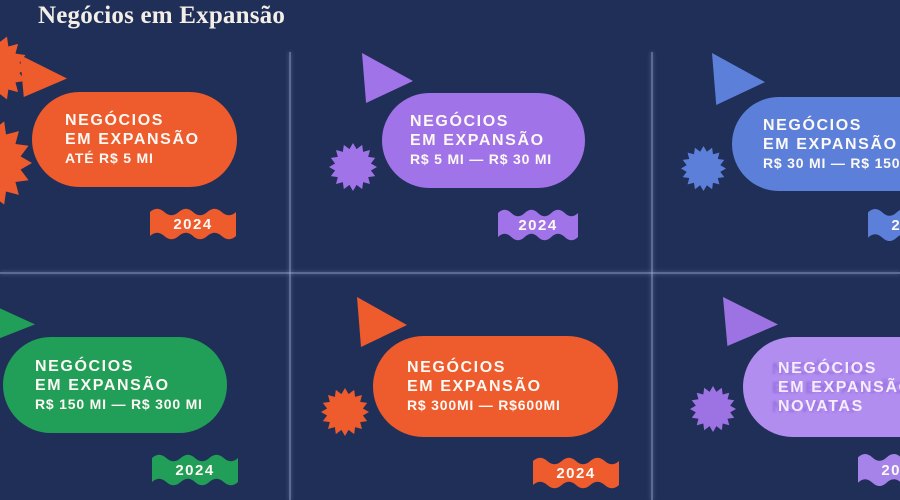 The width and height of the screenshot is (900, 500). Describe the element at coordinates (481, 159) in the screenshot. I see `pill-line-3: R$ 5 MI — R$ 30 MI` at that location.